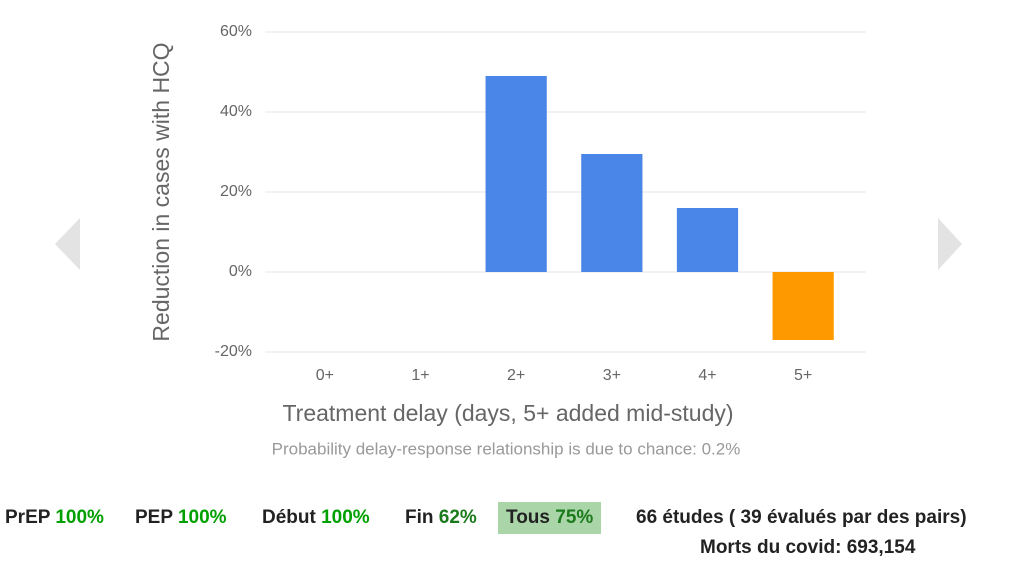 Image resolution: width=1024 pixels, height=567 pixels. I want to click on x-tick-label: 4+, so click(707, 375).